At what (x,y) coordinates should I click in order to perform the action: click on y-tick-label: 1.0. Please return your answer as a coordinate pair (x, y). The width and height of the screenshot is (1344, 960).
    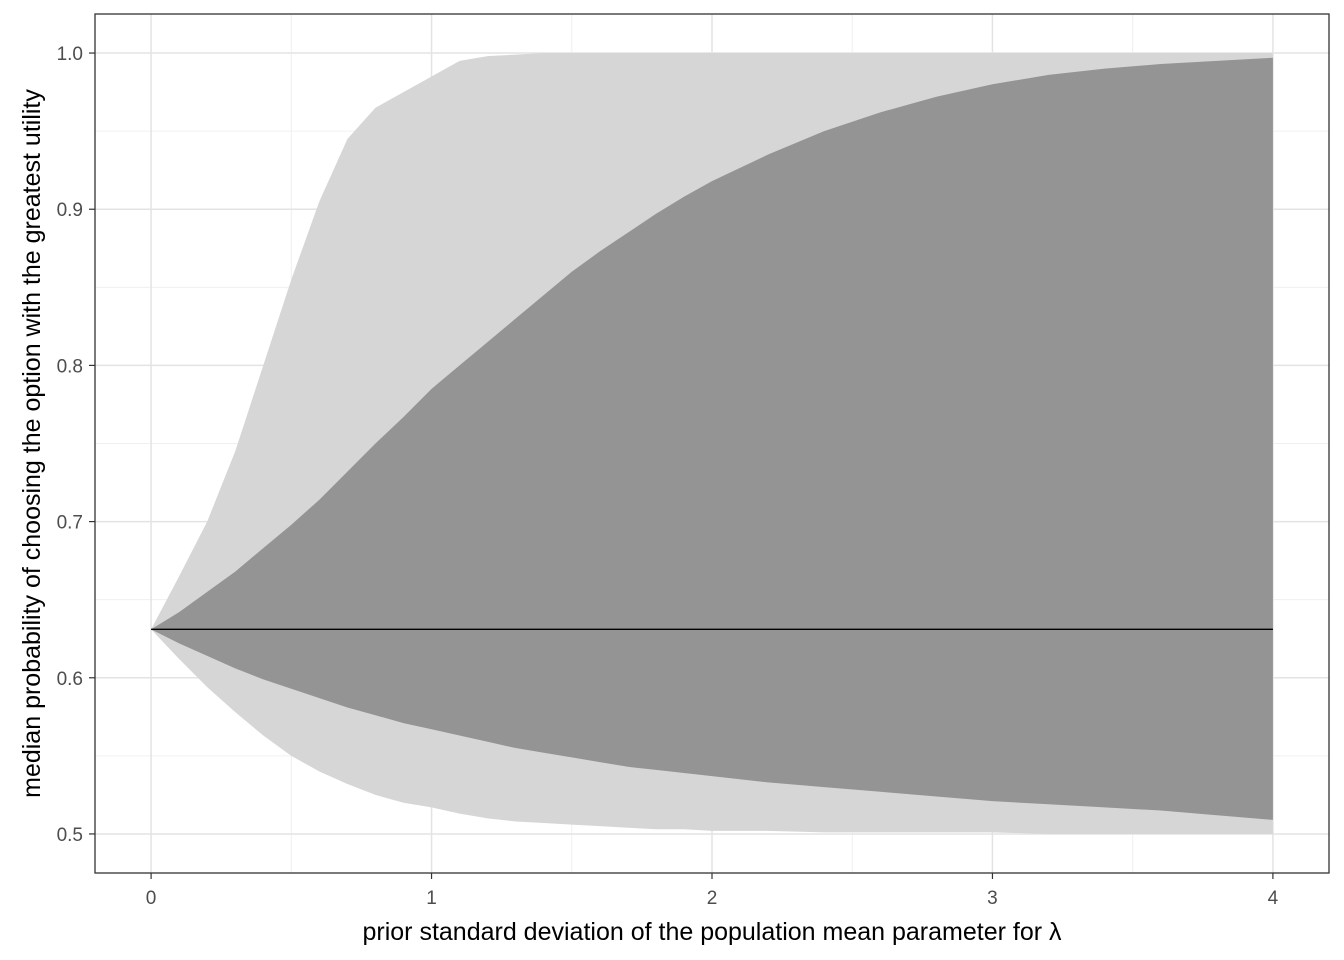
    Looking at the image, I should click on (70, 54).